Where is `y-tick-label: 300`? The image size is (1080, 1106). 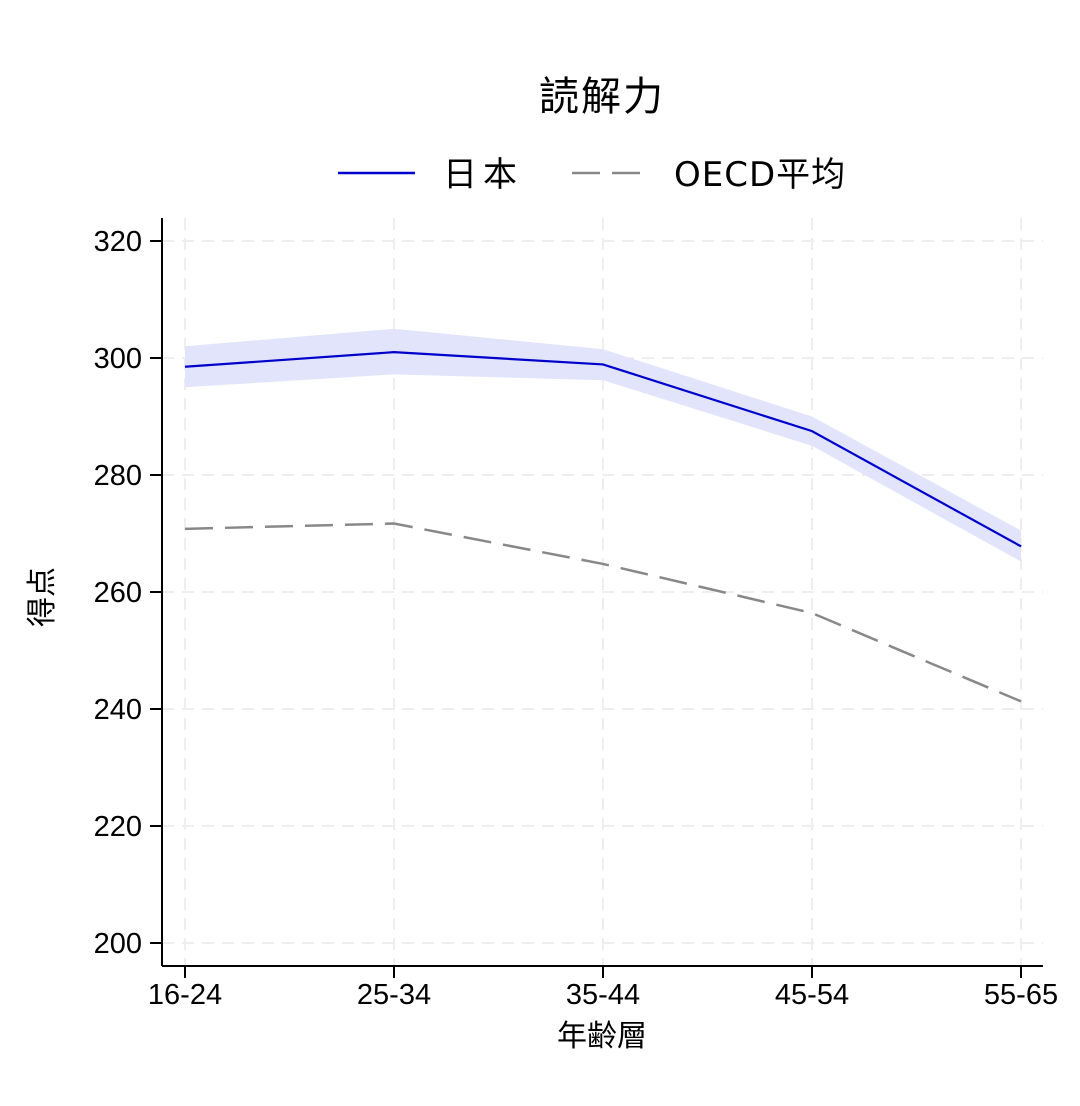 y-tick-label: 300 is located at coordinates (118, 359).